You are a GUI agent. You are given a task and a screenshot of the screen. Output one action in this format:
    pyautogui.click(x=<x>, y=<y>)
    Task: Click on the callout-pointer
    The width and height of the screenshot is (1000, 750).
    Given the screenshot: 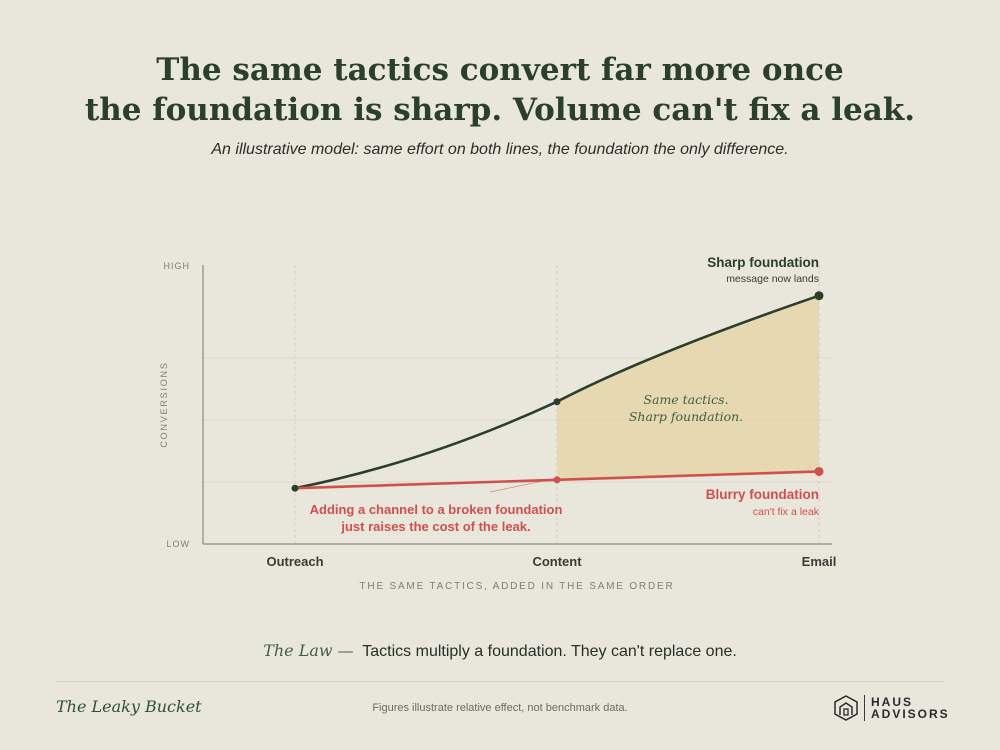 What is the action you would take?
    pyautogui.click(x=519, y=486)
    